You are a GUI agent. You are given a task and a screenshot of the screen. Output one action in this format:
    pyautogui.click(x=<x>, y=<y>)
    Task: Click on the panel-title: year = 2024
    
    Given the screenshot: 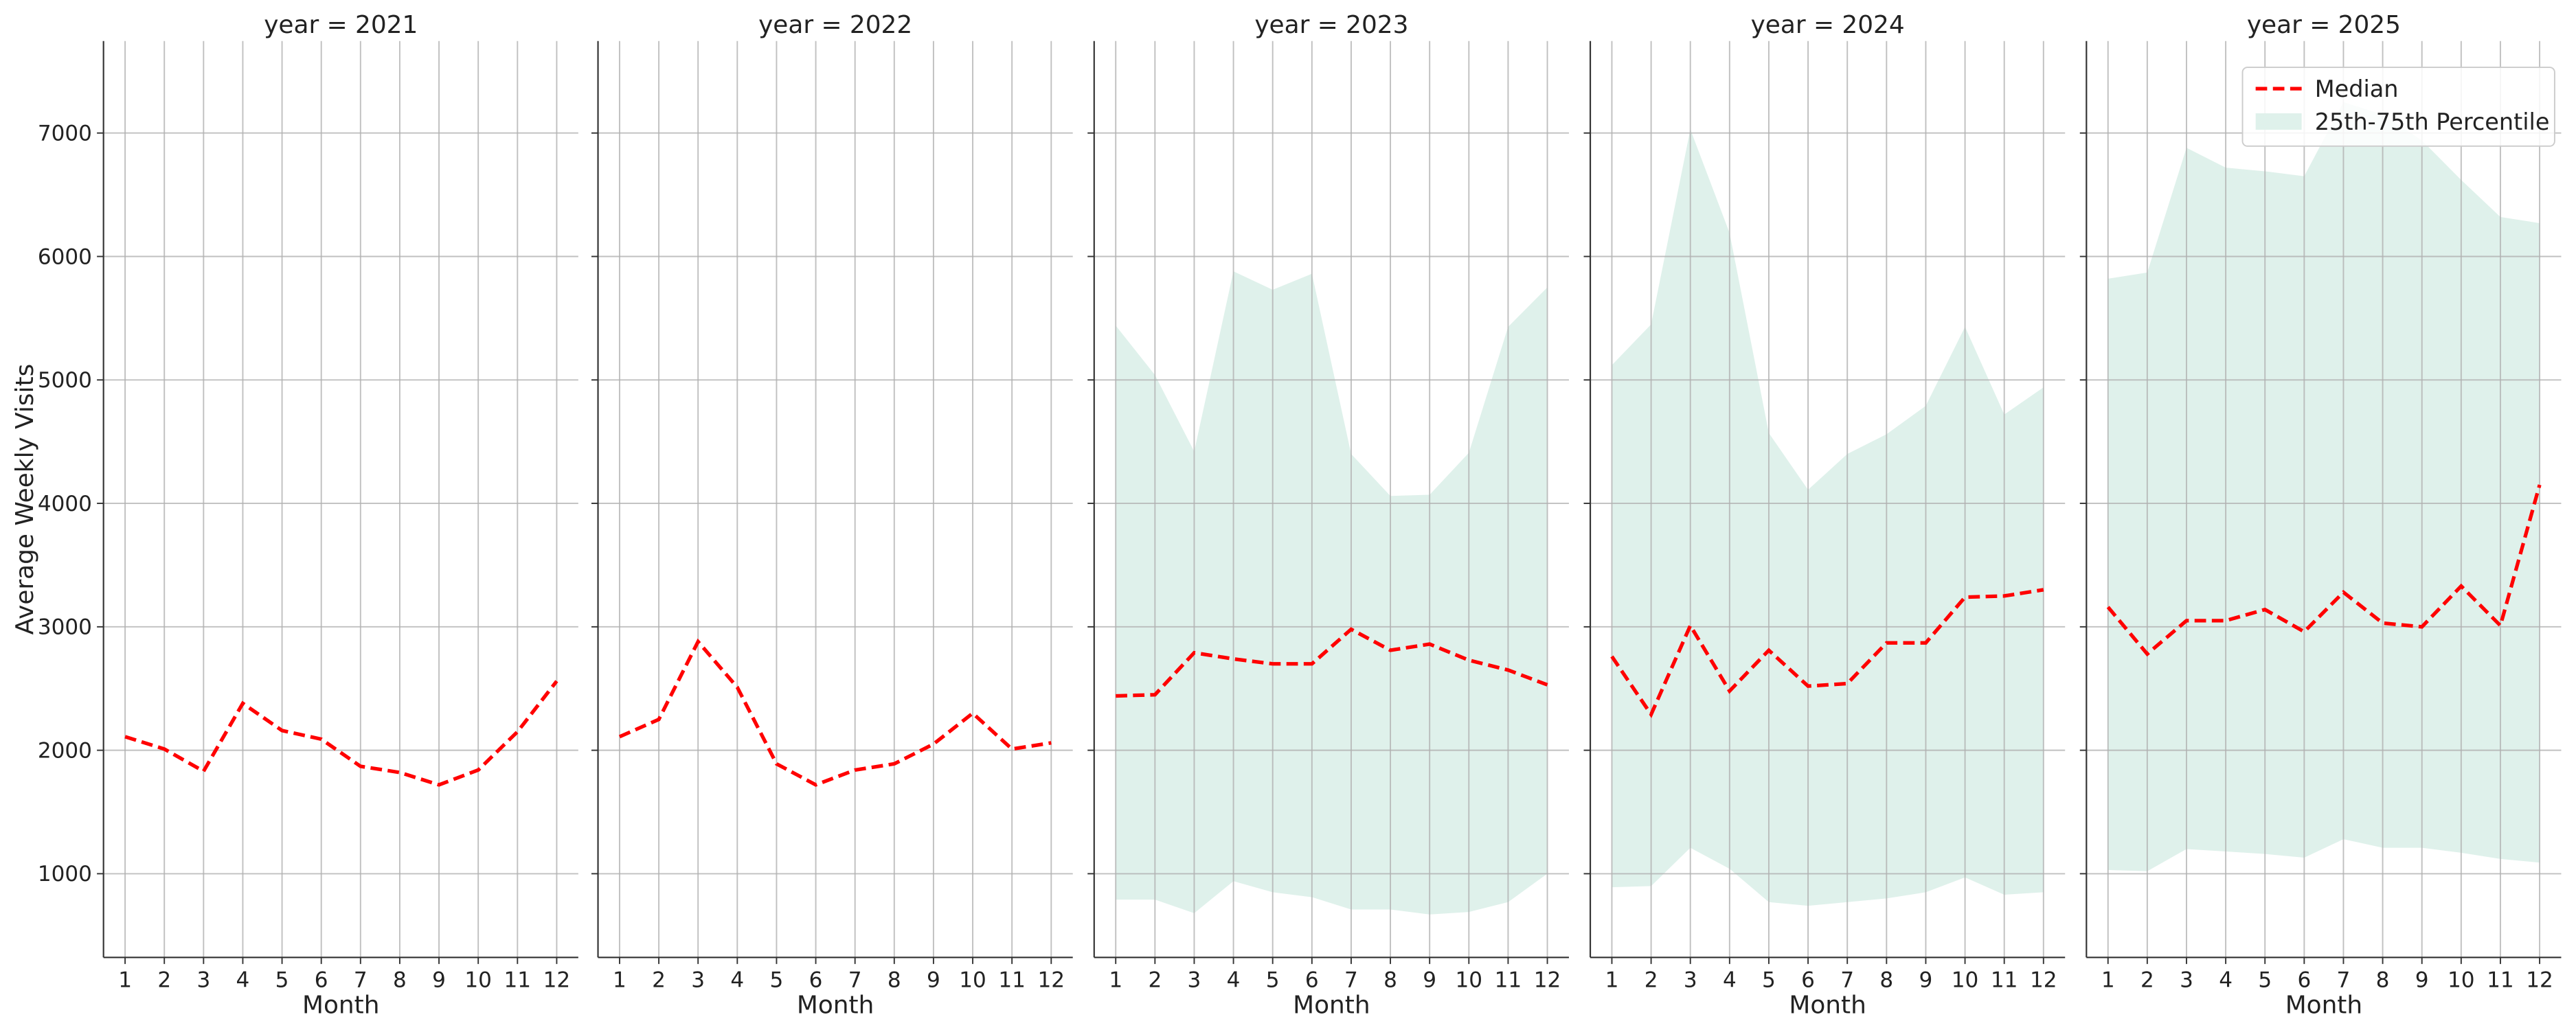 What is the action you would take?
    pyautogui.click(x=1828, y=25)
    